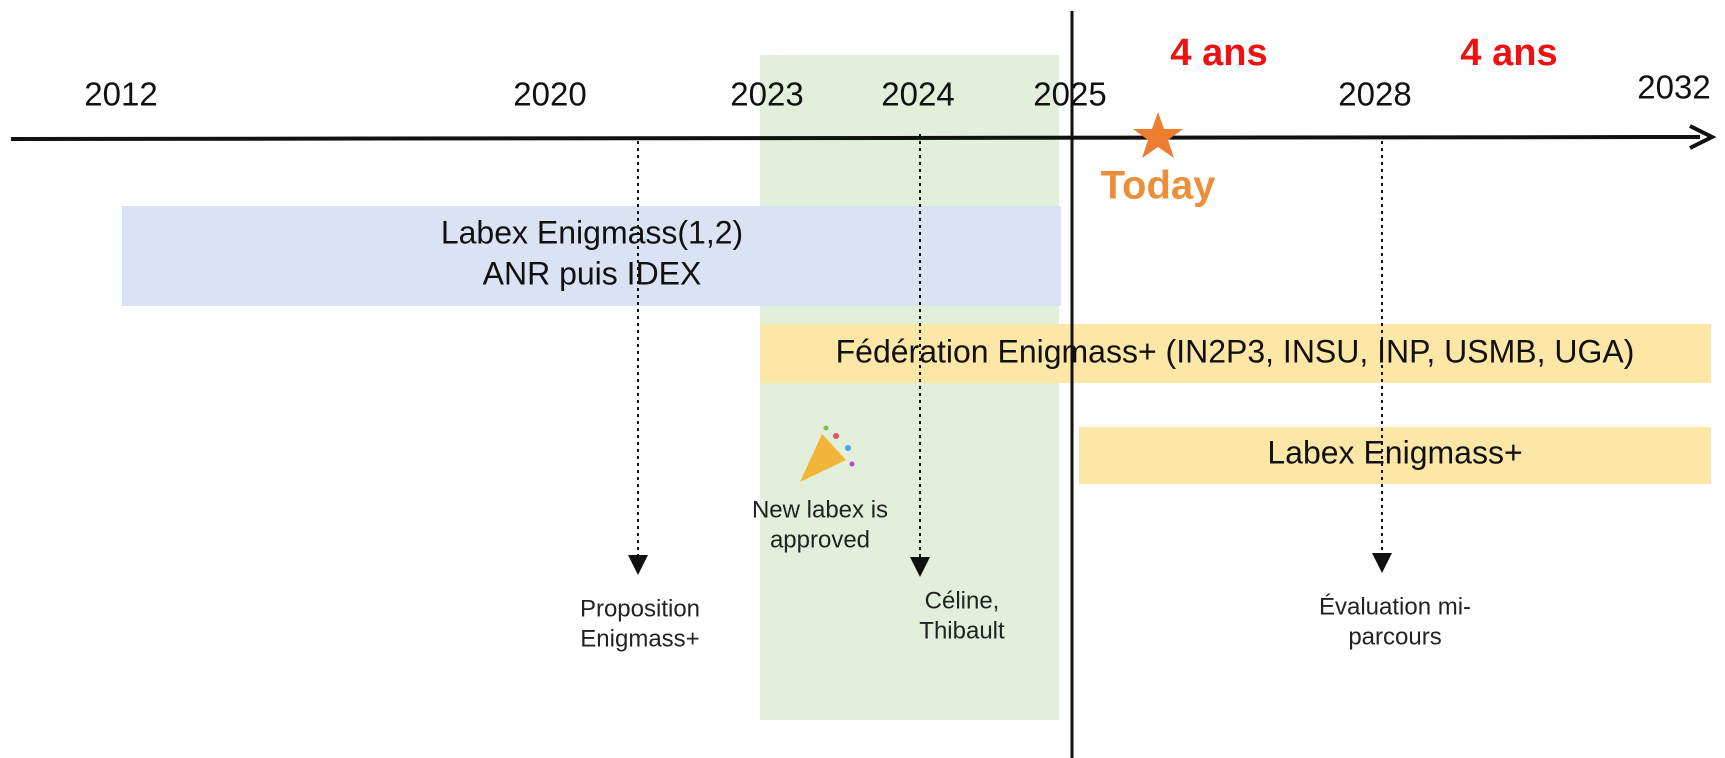  What do you see at coordinates (820, 509) in the screenshot?
I see `note-label: New labex is` at bounding box center [820, 509].